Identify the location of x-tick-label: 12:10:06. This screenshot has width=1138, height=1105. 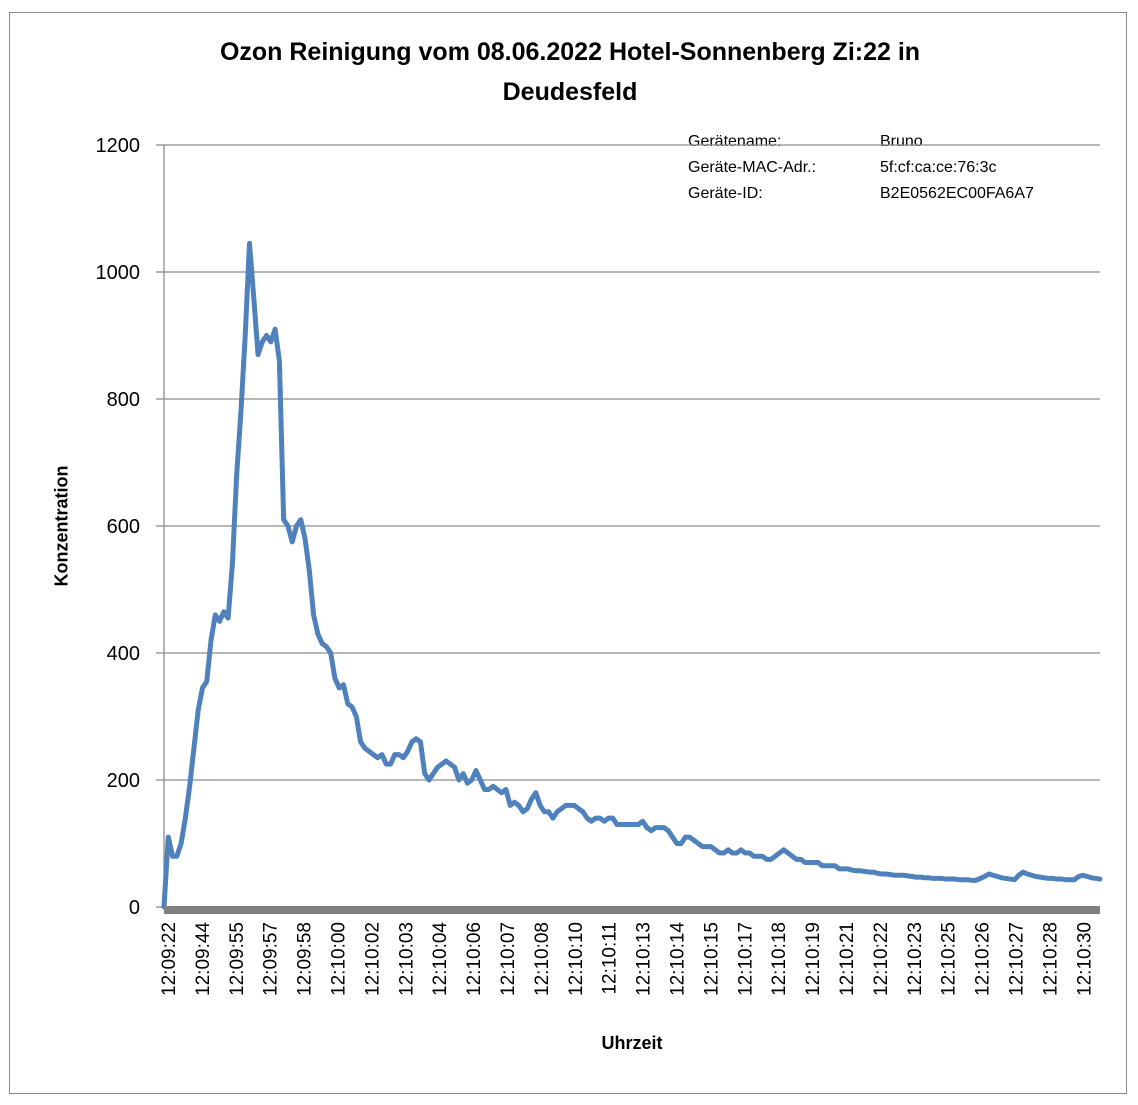
(474, 959).